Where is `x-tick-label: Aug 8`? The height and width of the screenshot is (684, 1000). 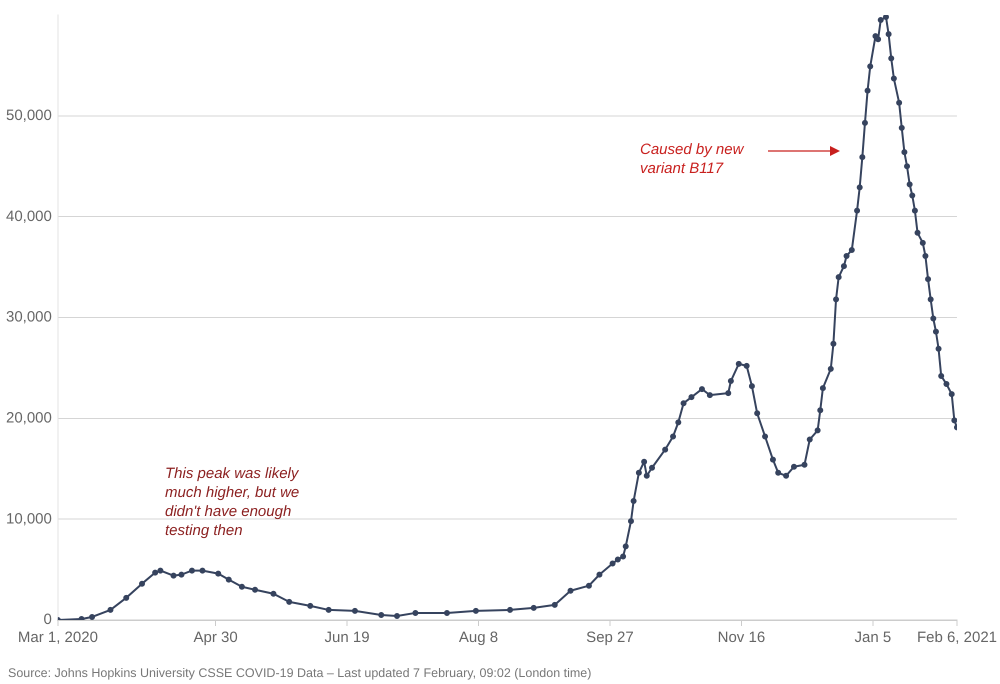 x-tick-label: Aug 8 is located at coordinates (478, 637).